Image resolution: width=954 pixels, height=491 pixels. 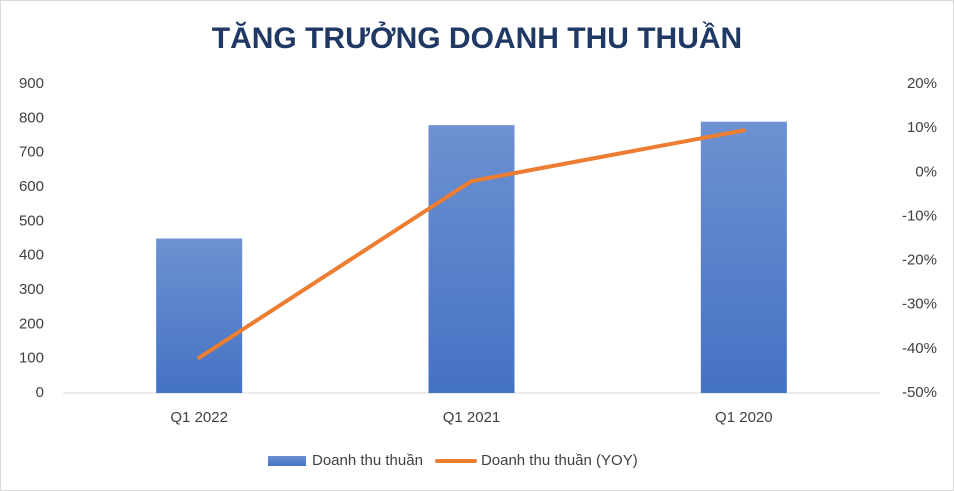 I want to click on x-tick-label: Q1 2020, so click(x=744, y=417).